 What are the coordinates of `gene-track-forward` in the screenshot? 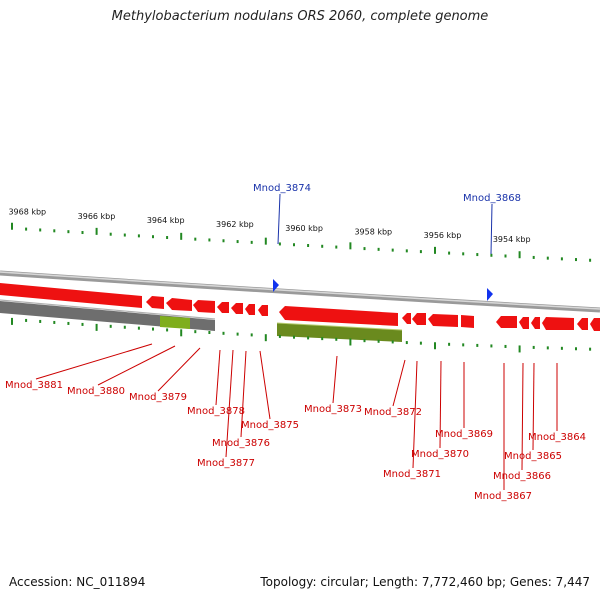 It's located at (300, 307).